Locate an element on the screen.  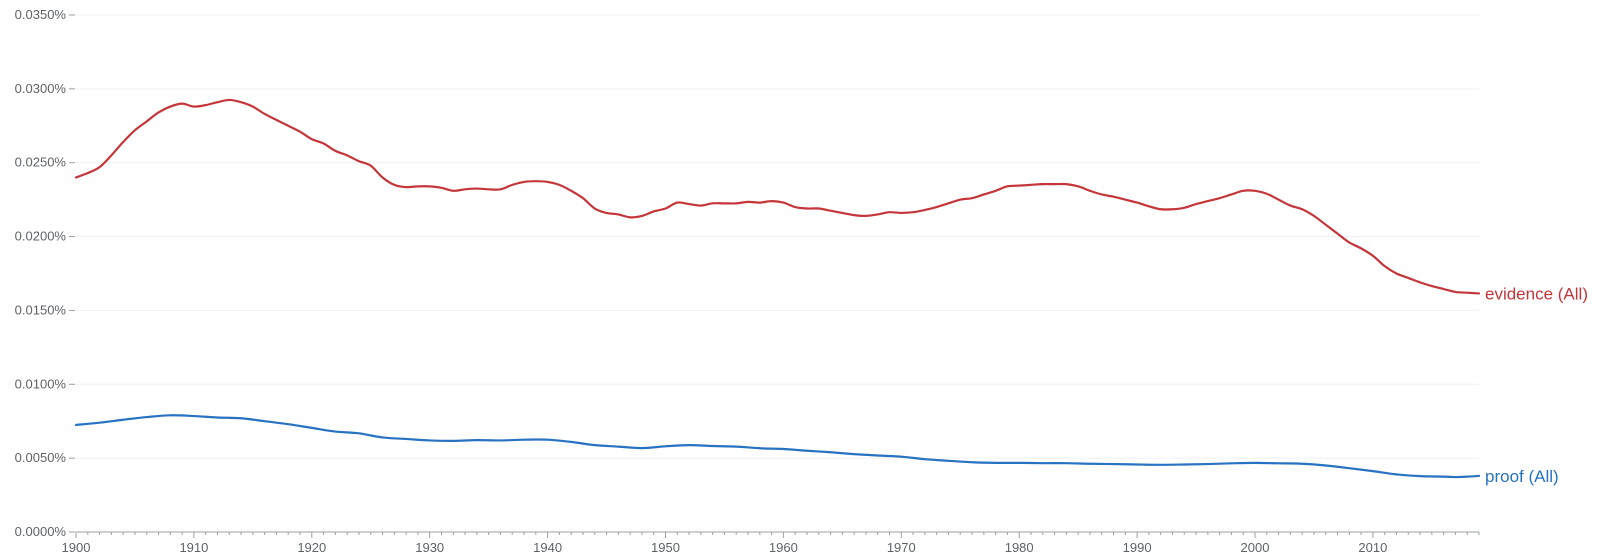
y-tick-label: 0.0150% is located at coordinates (41, 309).